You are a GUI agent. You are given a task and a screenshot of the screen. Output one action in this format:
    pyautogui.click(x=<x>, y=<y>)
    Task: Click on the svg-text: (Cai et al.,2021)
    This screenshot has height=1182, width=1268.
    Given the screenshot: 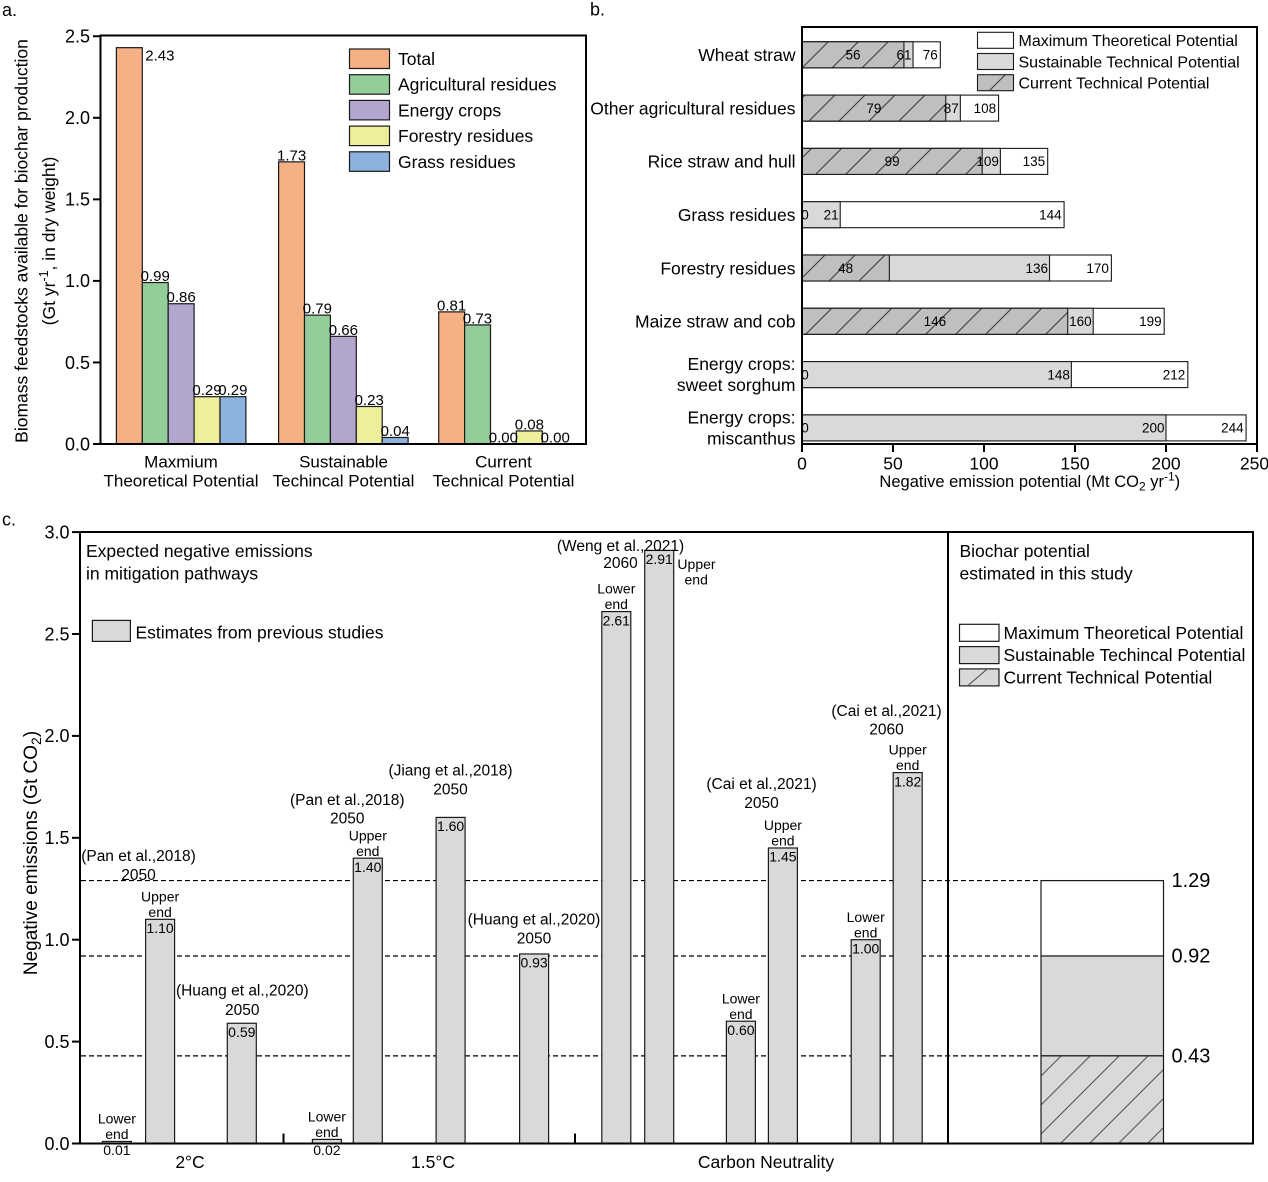 What is the action you would take?
    pyautogui.click(x=761, y=784)
    